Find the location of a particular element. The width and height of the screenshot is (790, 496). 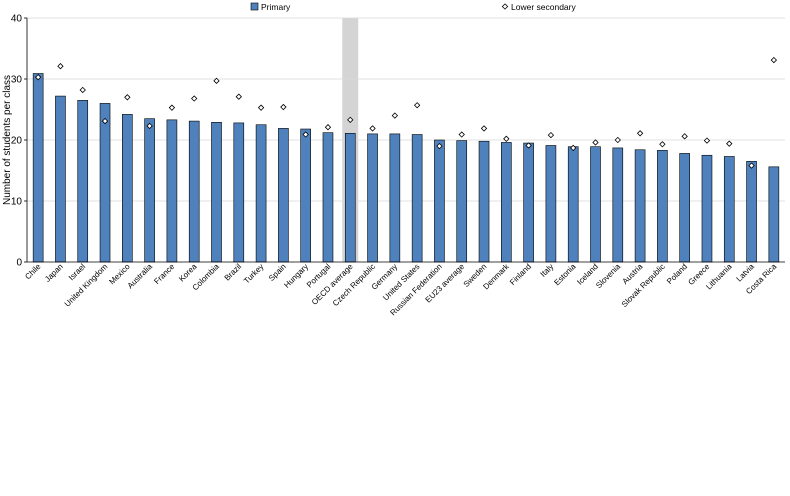

y-axis-label: Number of students per class is located at coordinates (7, 140).